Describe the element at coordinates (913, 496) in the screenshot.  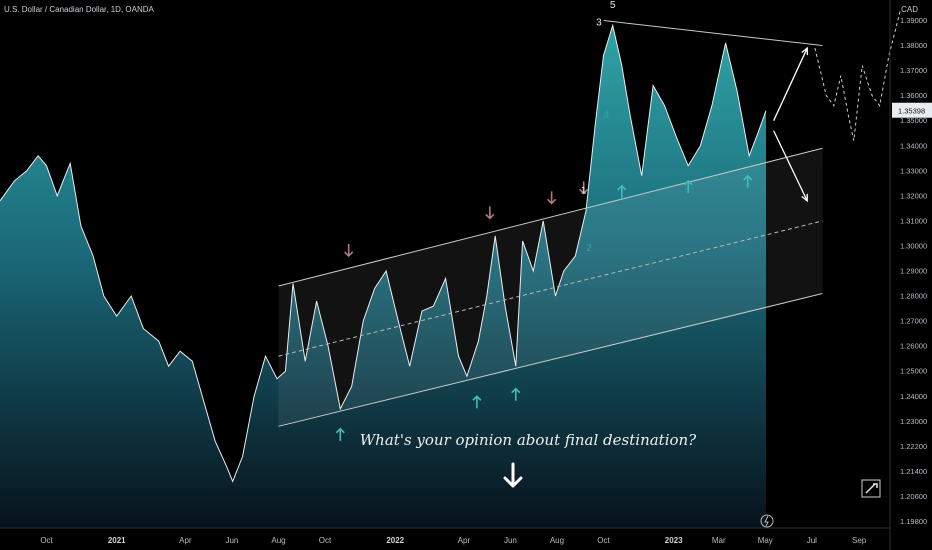
I see `y-tick-label: 1.20600` at that location.